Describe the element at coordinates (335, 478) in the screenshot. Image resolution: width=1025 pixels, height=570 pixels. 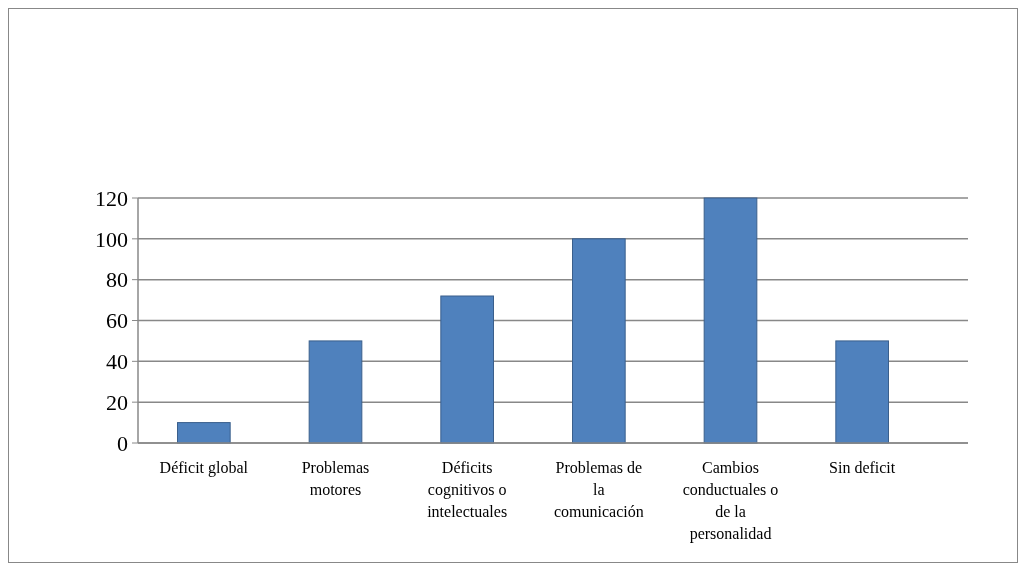
I see `x-tick-label: Problemas motores` at that location.